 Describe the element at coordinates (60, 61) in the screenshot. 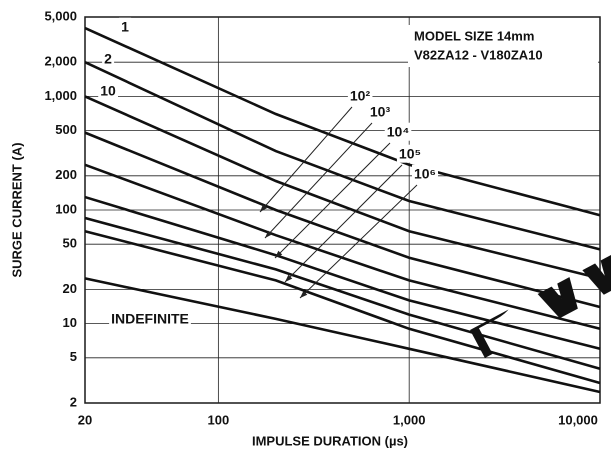

I see `y-tick-label: 2,000` at that location.